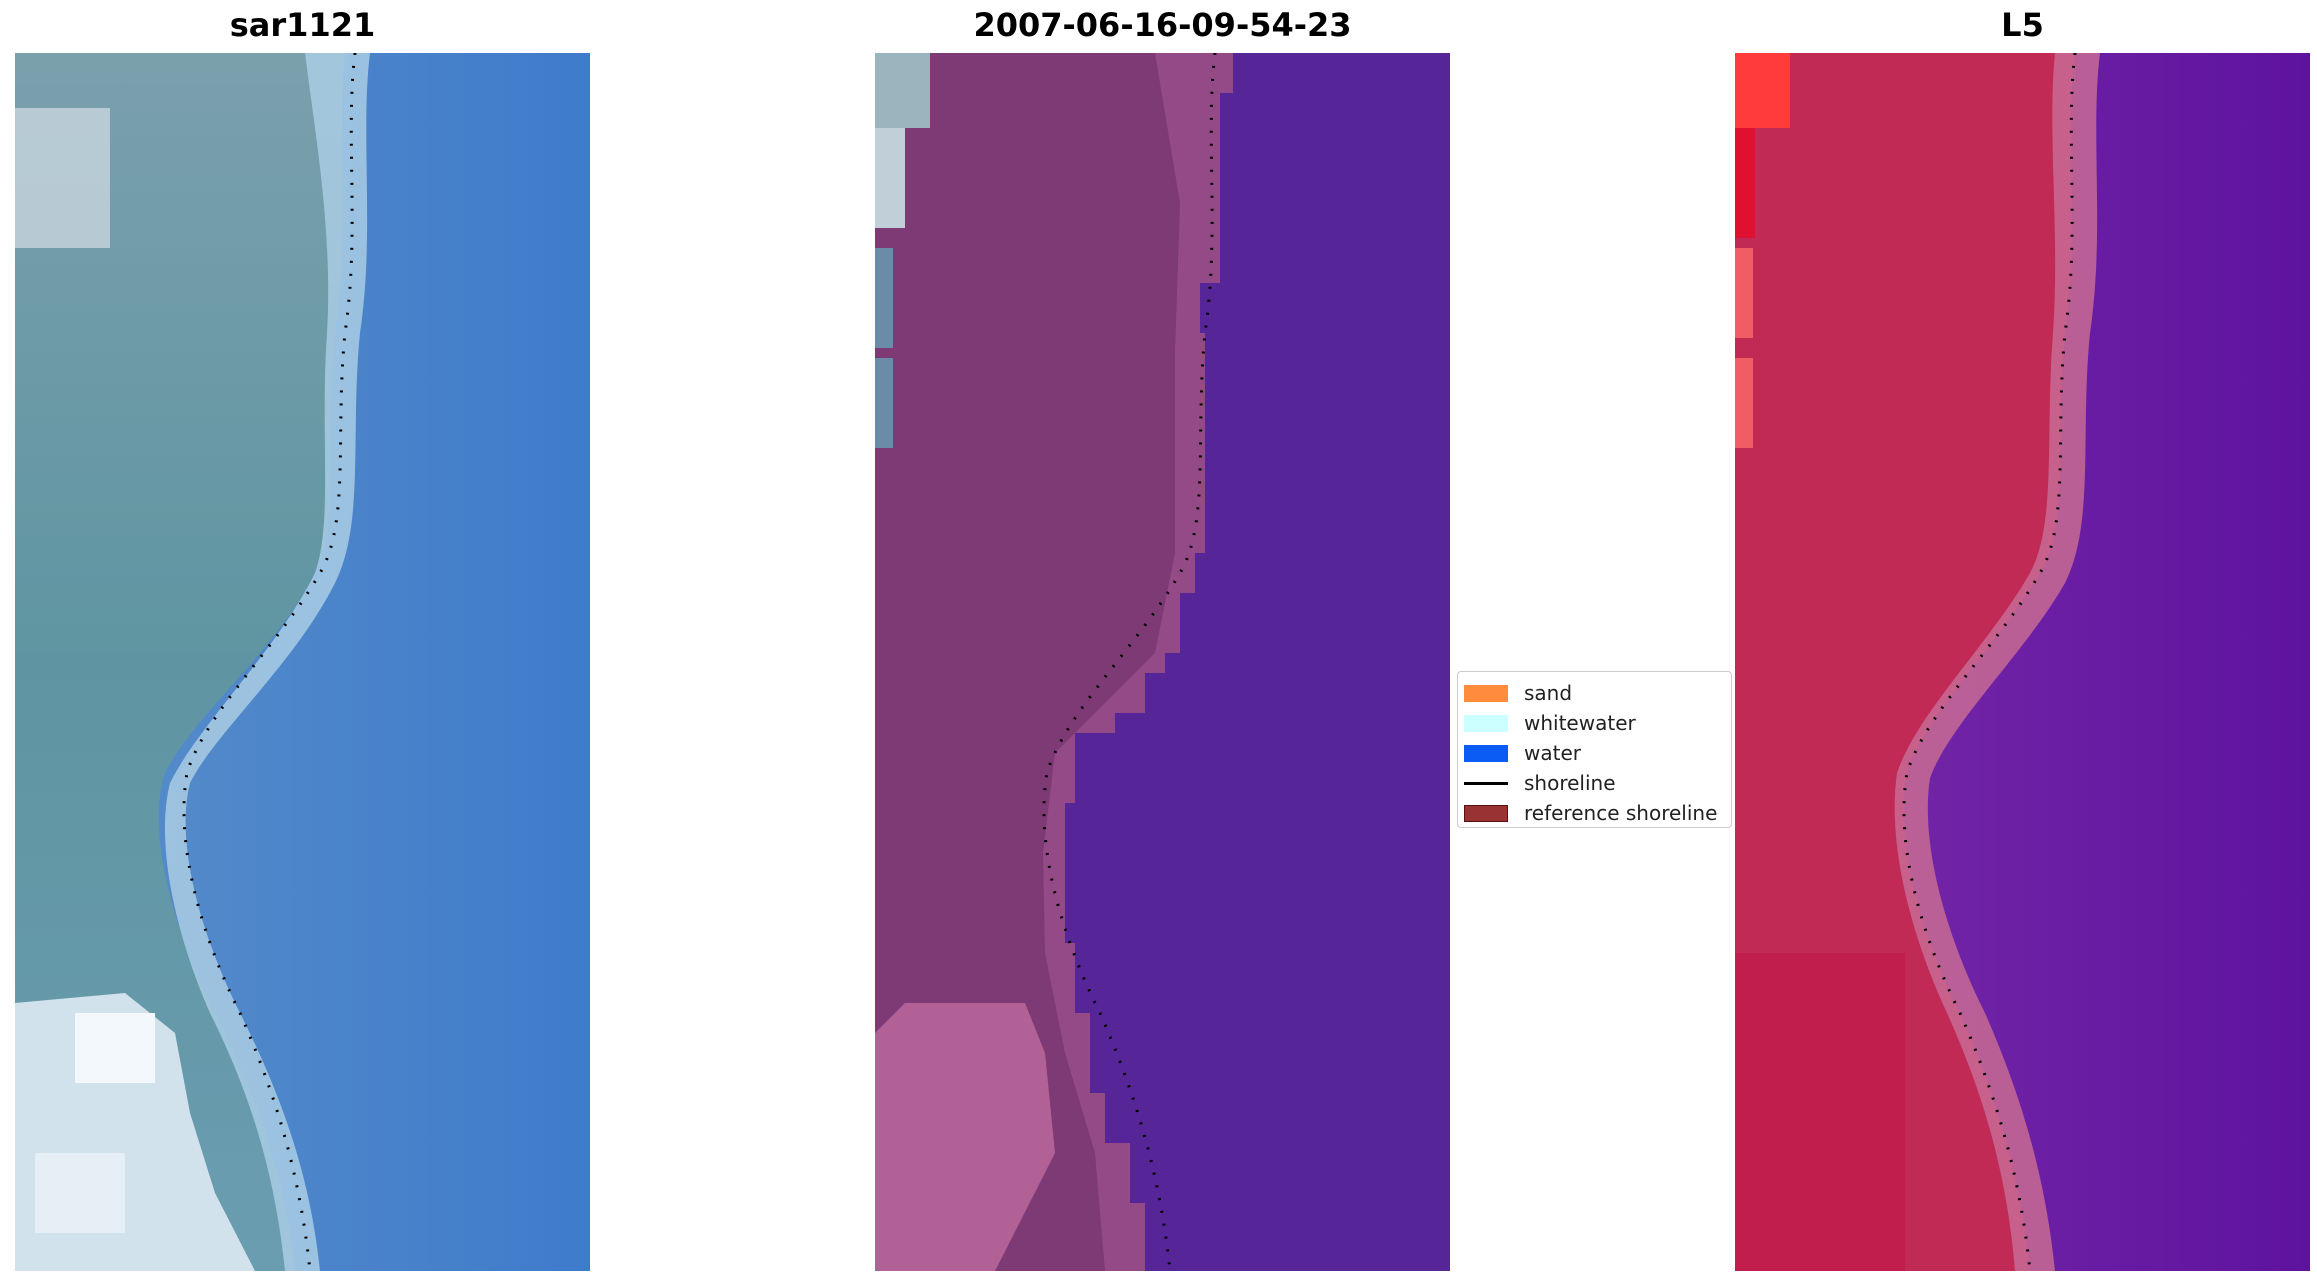 The height and width of the screenshot is (1283, 2317). I want to click on whitewater-swatch, so click(1486, 723).